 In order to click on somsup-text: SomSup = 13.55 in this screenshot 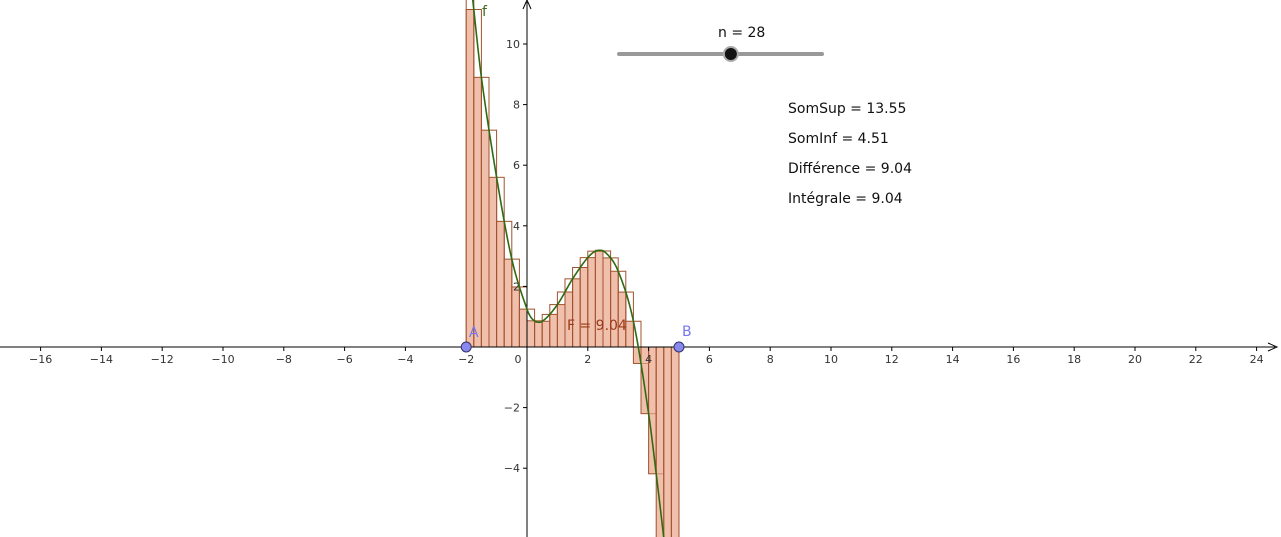, I will do `click(847, 109)`.